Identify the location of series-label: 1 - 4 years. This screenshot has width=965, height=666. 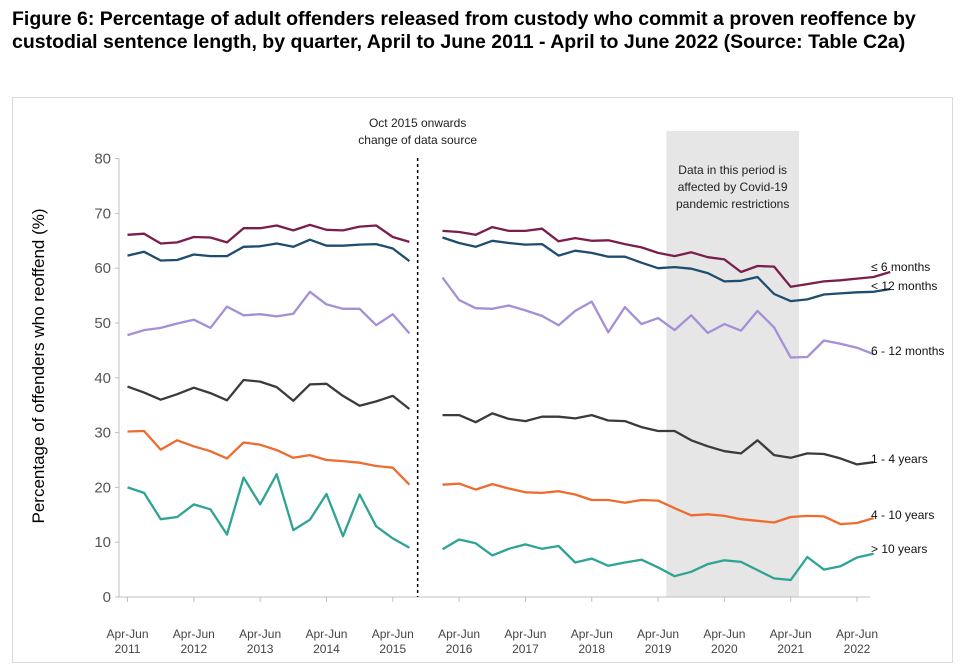
(899, 459).